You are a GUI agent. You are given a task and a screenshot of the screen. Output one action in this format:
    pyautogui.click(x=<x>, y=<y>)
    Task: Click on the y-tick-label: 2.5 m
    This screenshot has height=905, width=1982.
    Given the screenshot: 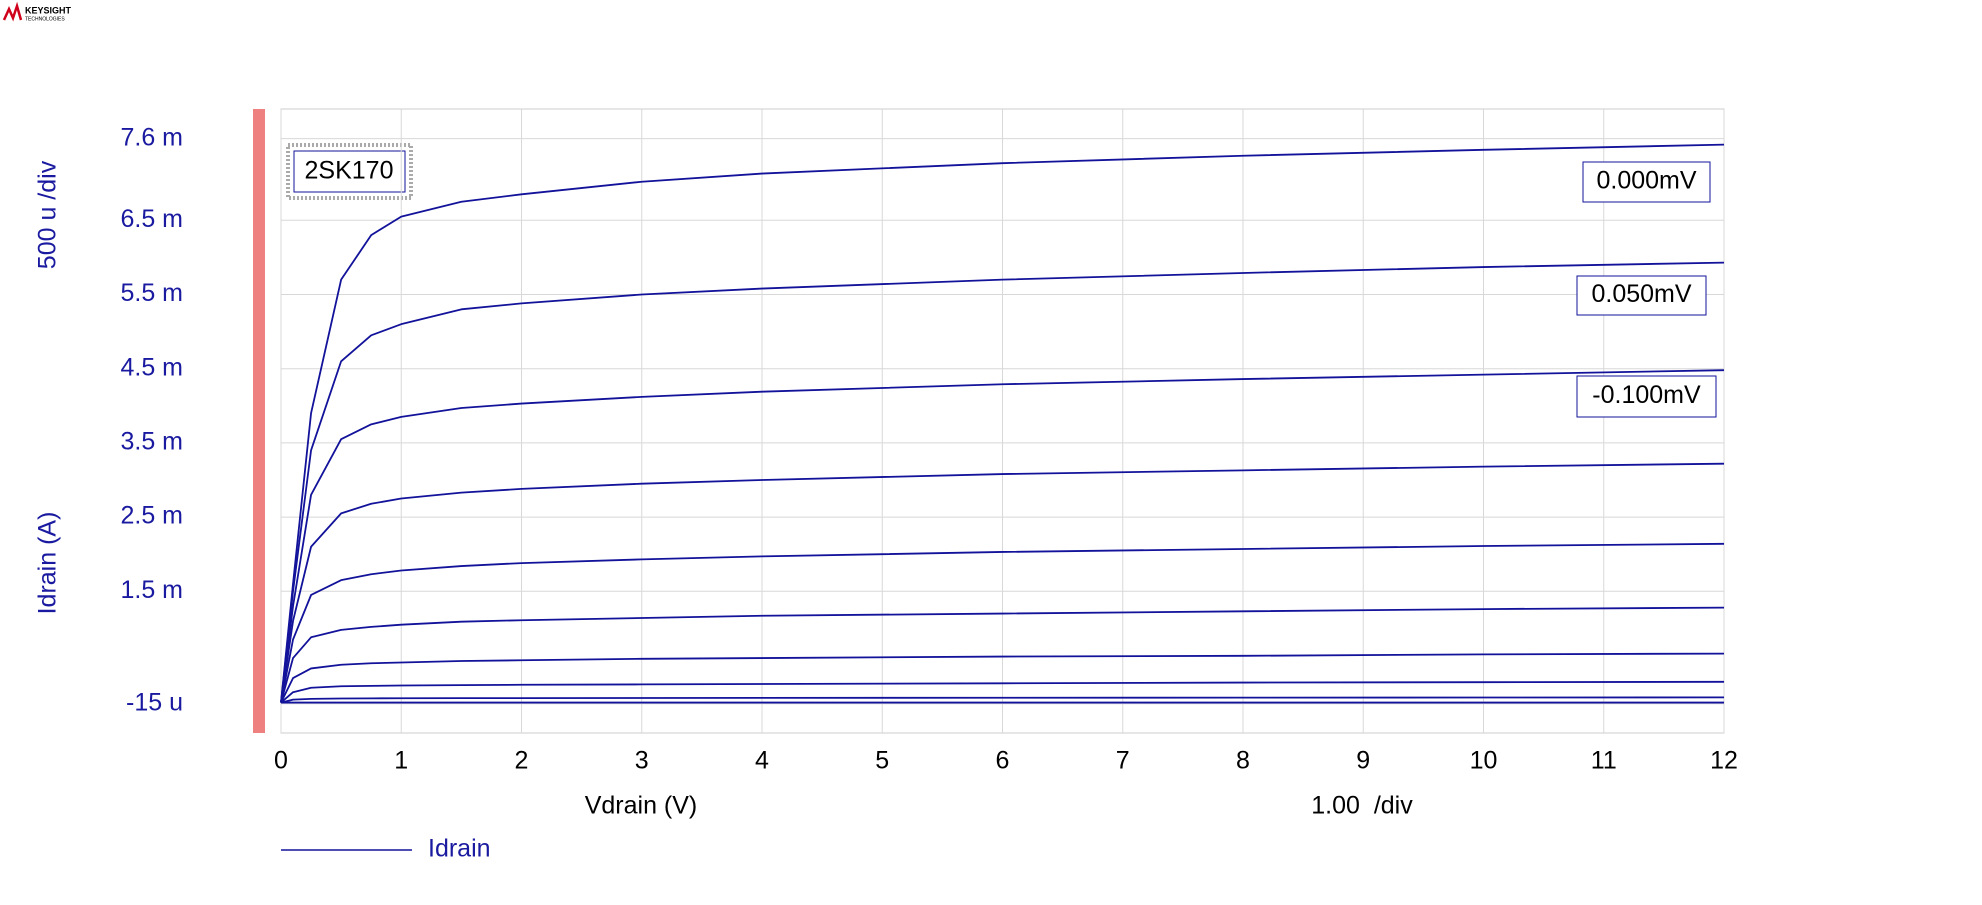 What is the action you would take?
    pyautogui.click(x=151, y=516)
    